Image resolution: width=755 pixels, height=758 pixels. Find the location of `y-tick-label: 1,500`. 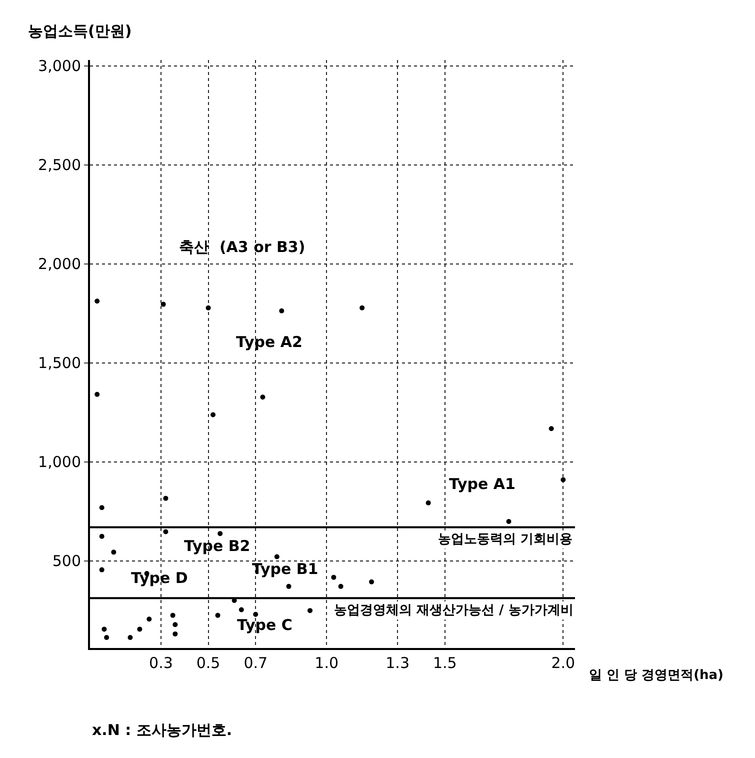

y-tick-label: 1,500 is located at coordinates (59, 363).